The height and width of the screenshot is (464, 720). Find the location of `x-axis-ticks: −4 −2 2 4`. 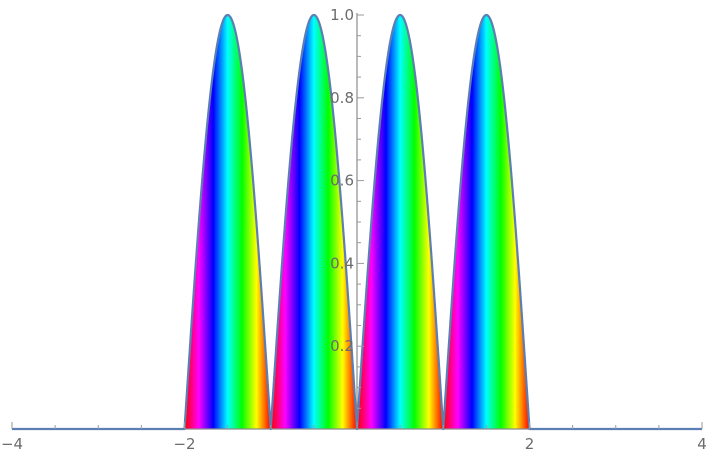

x-axis-ticks: −4 −2 2 4 is located at coordinates (354, 437).